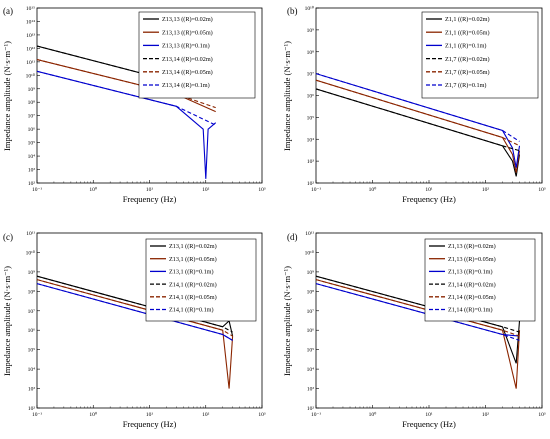  What do you see at coordinates (472, 297) in the screenshot?
I see `legend-entry: Z1,14 ((R)=0.05m)` at bounding box center [472, 297].